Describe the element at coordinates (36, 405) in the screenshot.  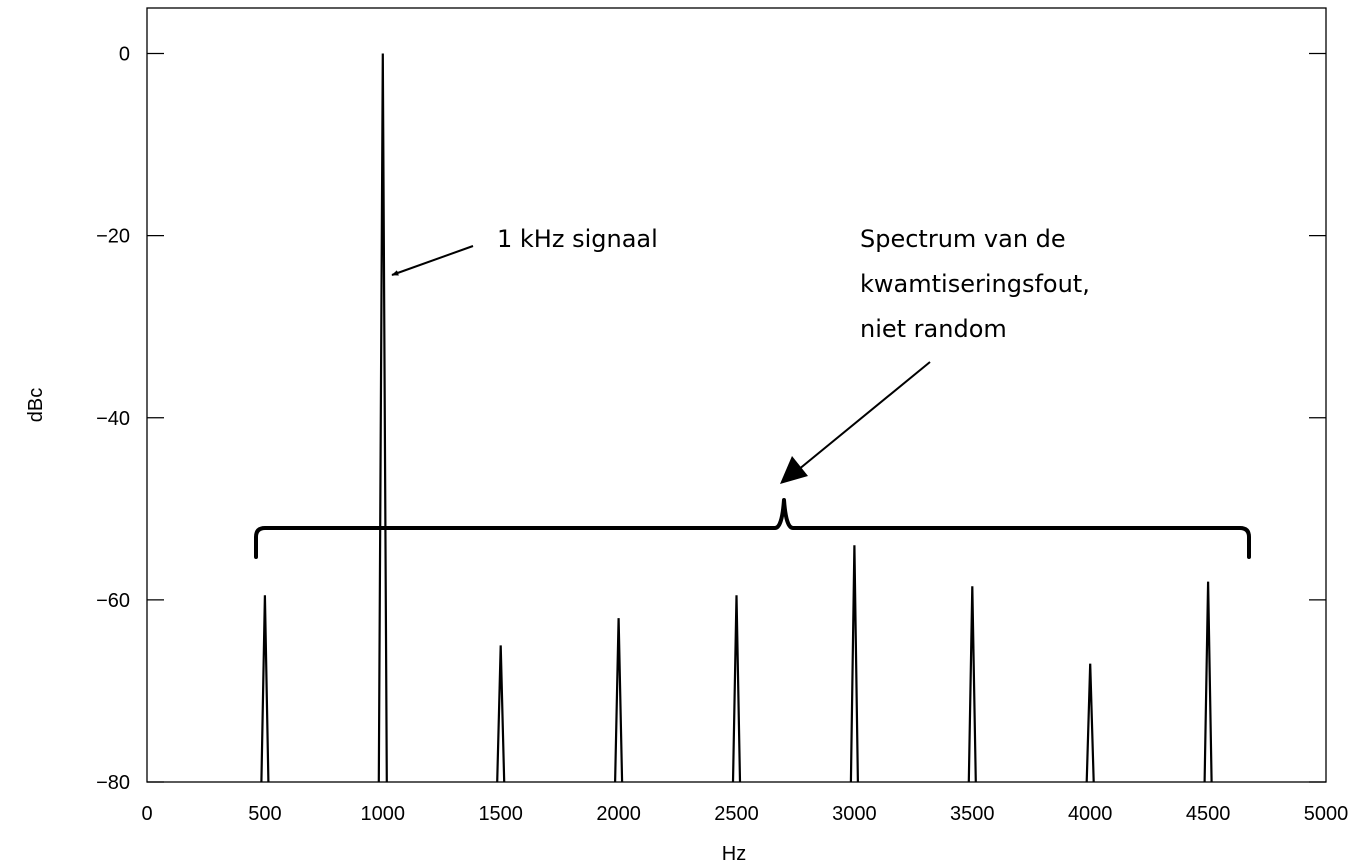
I see `y-axis-label: dBc` at that location.